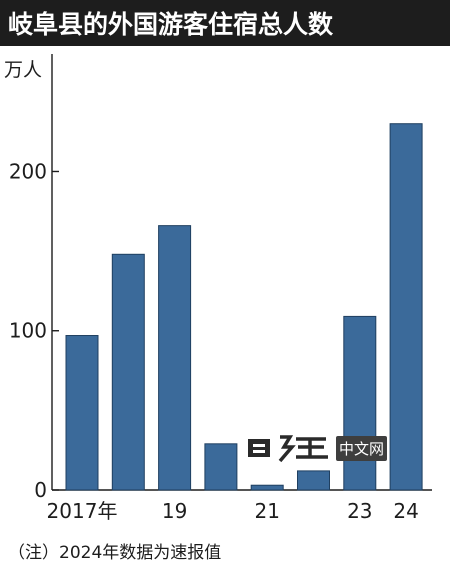 The width and height of the screenshot is (450, 570). I want to click on y-tick-label: 200, so click(28, 171).